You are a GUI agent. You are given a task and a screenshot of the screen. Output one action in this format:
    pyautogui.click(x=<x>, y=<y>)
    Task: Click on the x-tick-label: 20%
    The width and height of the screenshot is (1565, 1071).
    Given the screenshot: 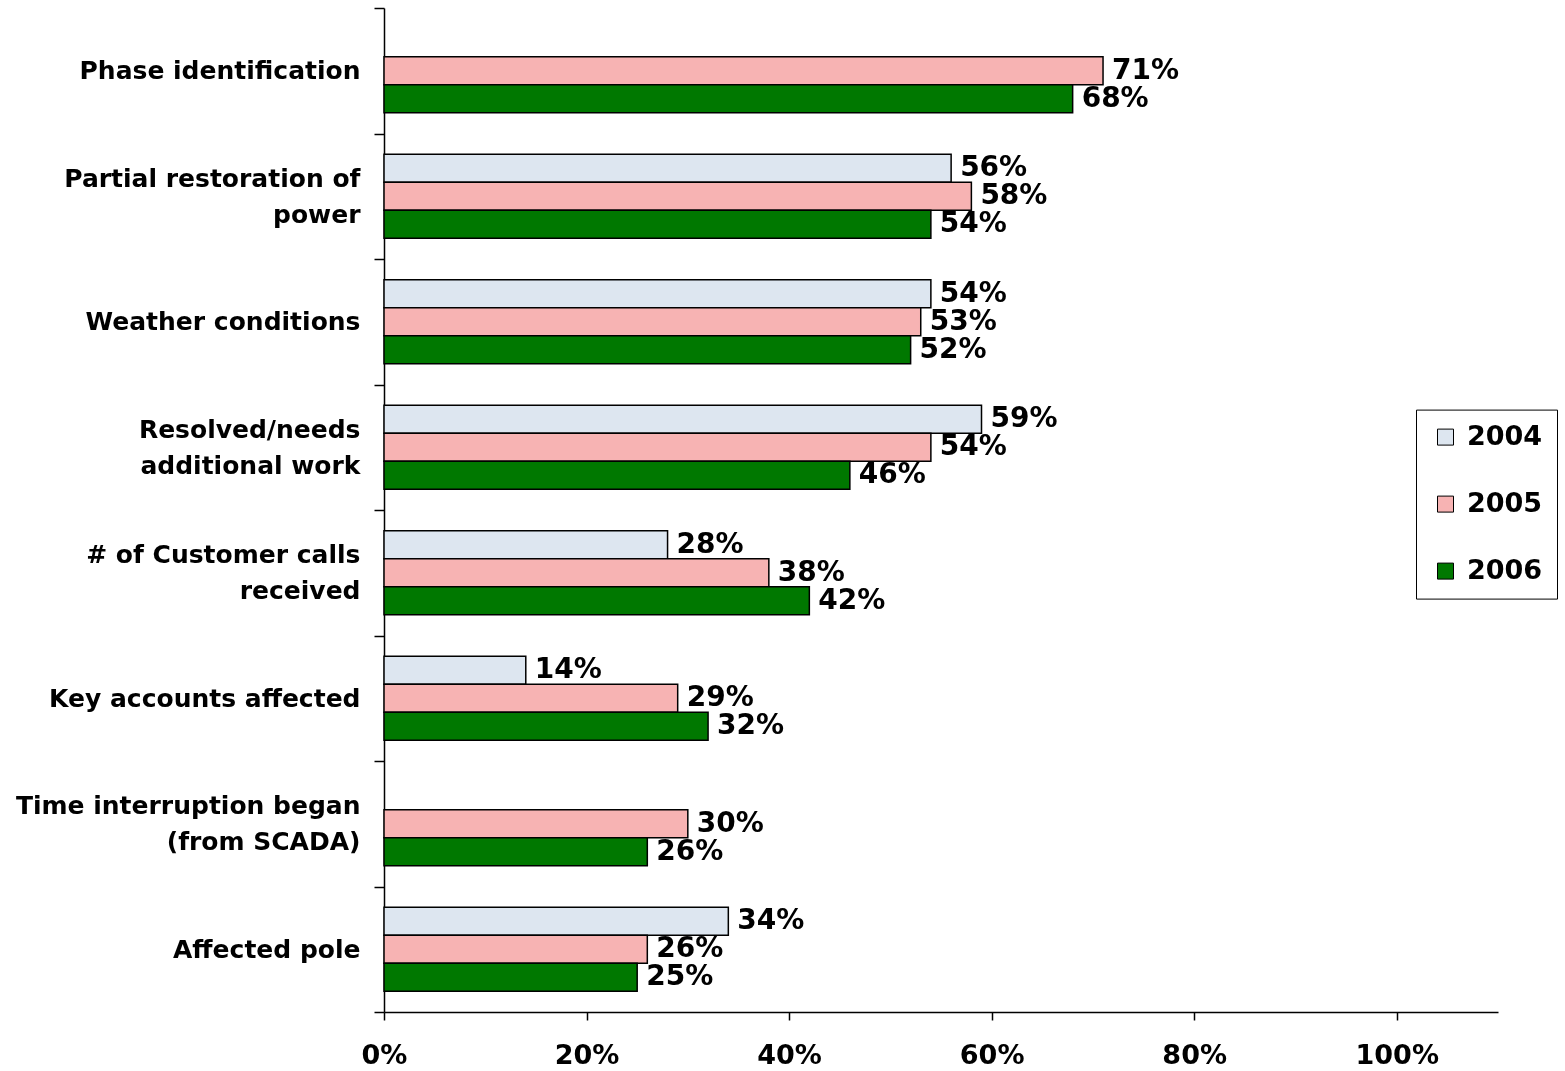 What is the action you would take?
    pyautogui.click(x=587, y=1054)
    